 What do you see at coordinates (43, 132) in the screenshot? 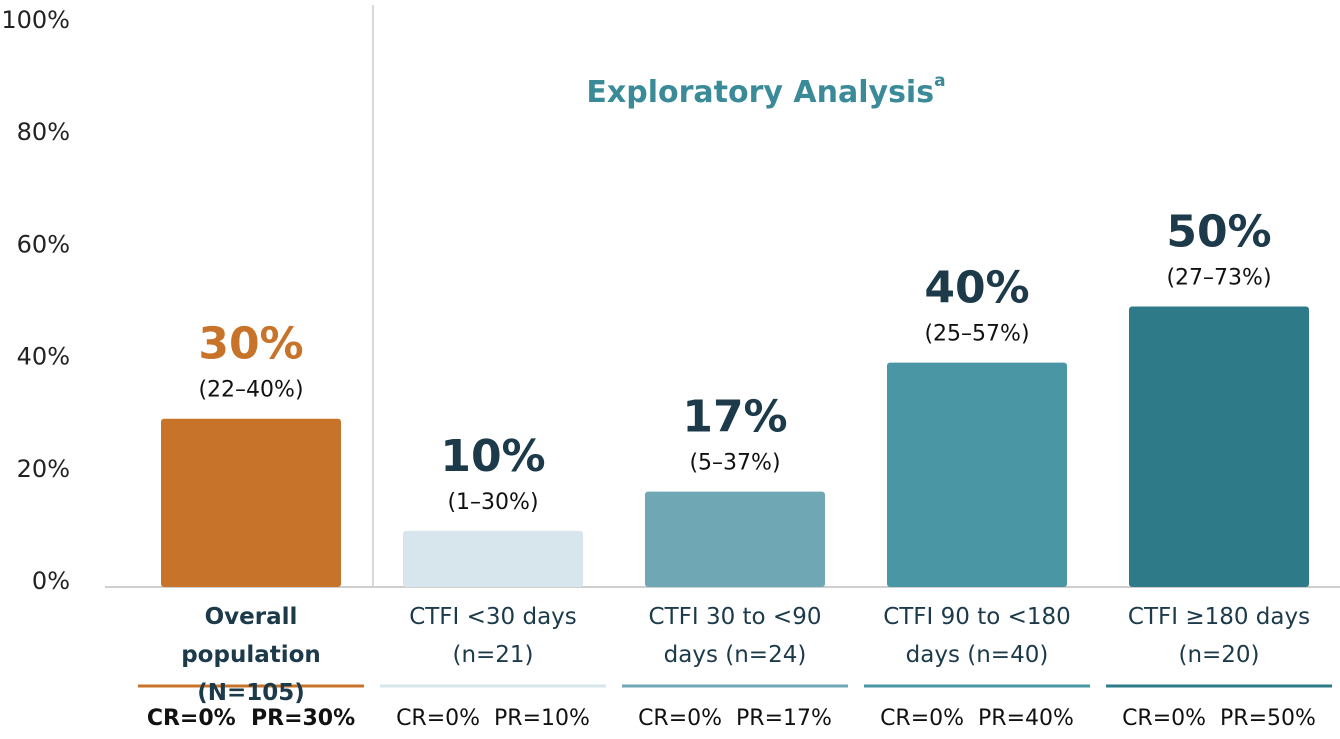
I see `y-tick-label: 80%` at bounding box center [43, 132].